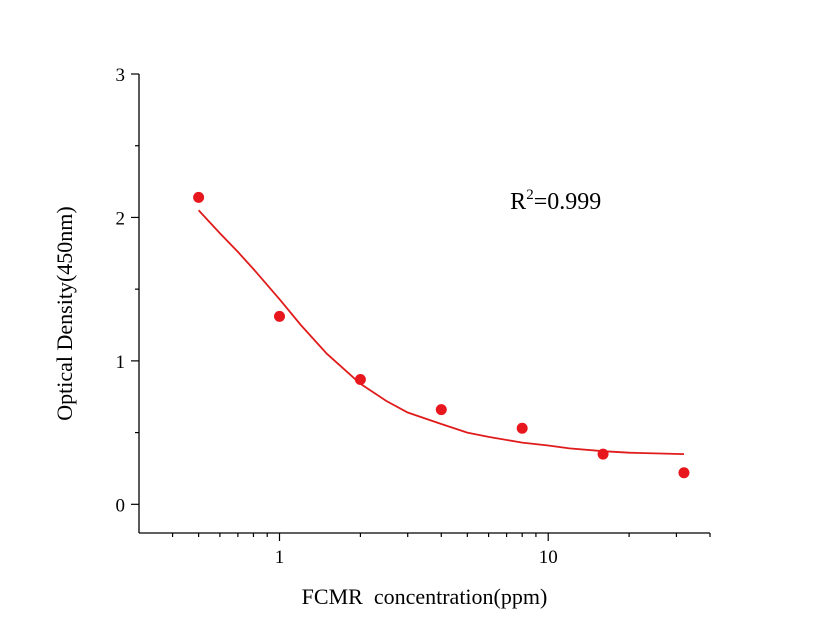  What do you see at coordinates (121, 362) in the screenshot?
I see `y-tick-label: 1` at bounding box center [121, 362].